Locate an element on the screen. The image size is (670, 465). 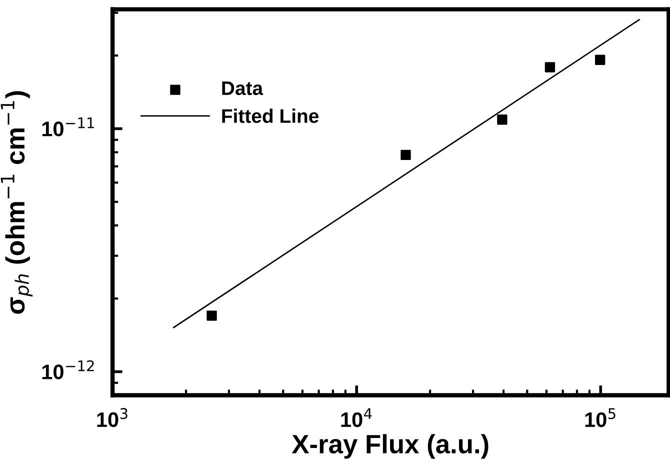
y-tick-label: 10$^{−11}$ is located at coordinates (68, 127).